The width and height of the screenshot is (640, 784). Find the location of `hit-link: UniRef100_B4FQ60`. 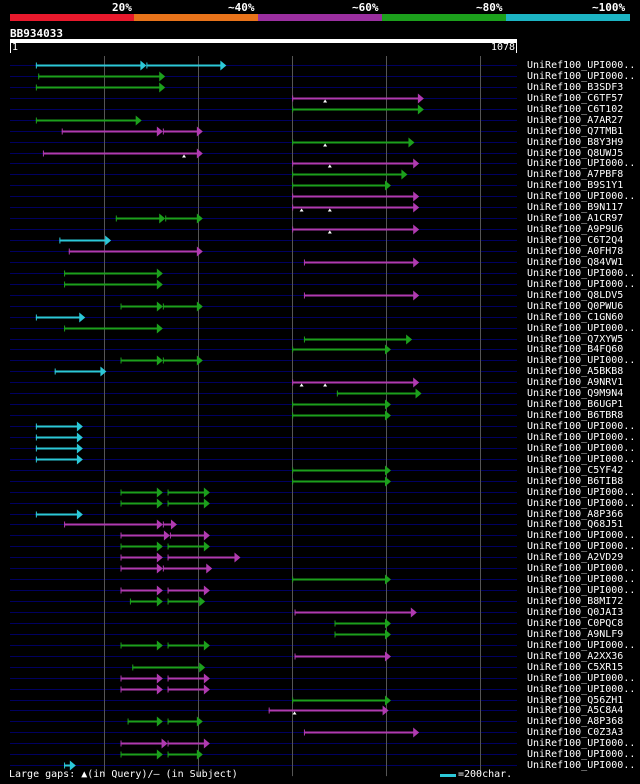

hit-link: UniRef100_B4FQ60 is located at coordinates (575, 349).